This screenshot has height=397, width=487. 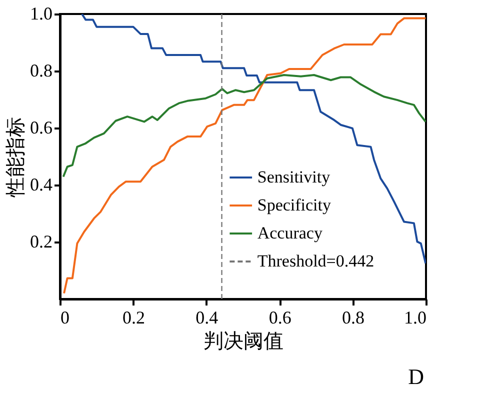 What do you see at coordinates (294, 177) in the screenshot?
I see `legend-label: Sensitivity` at bounding box center [294, 177].